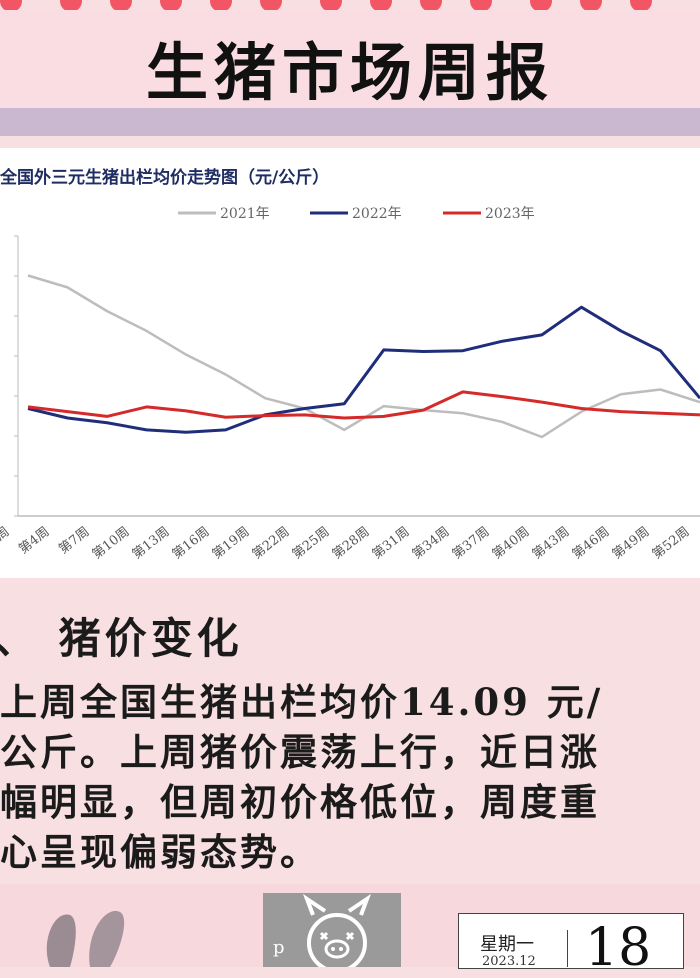  What do you see at coordinates (363, 405) in the screenshot?
I see `series-line-2023年` at bounding box center [363, 405].